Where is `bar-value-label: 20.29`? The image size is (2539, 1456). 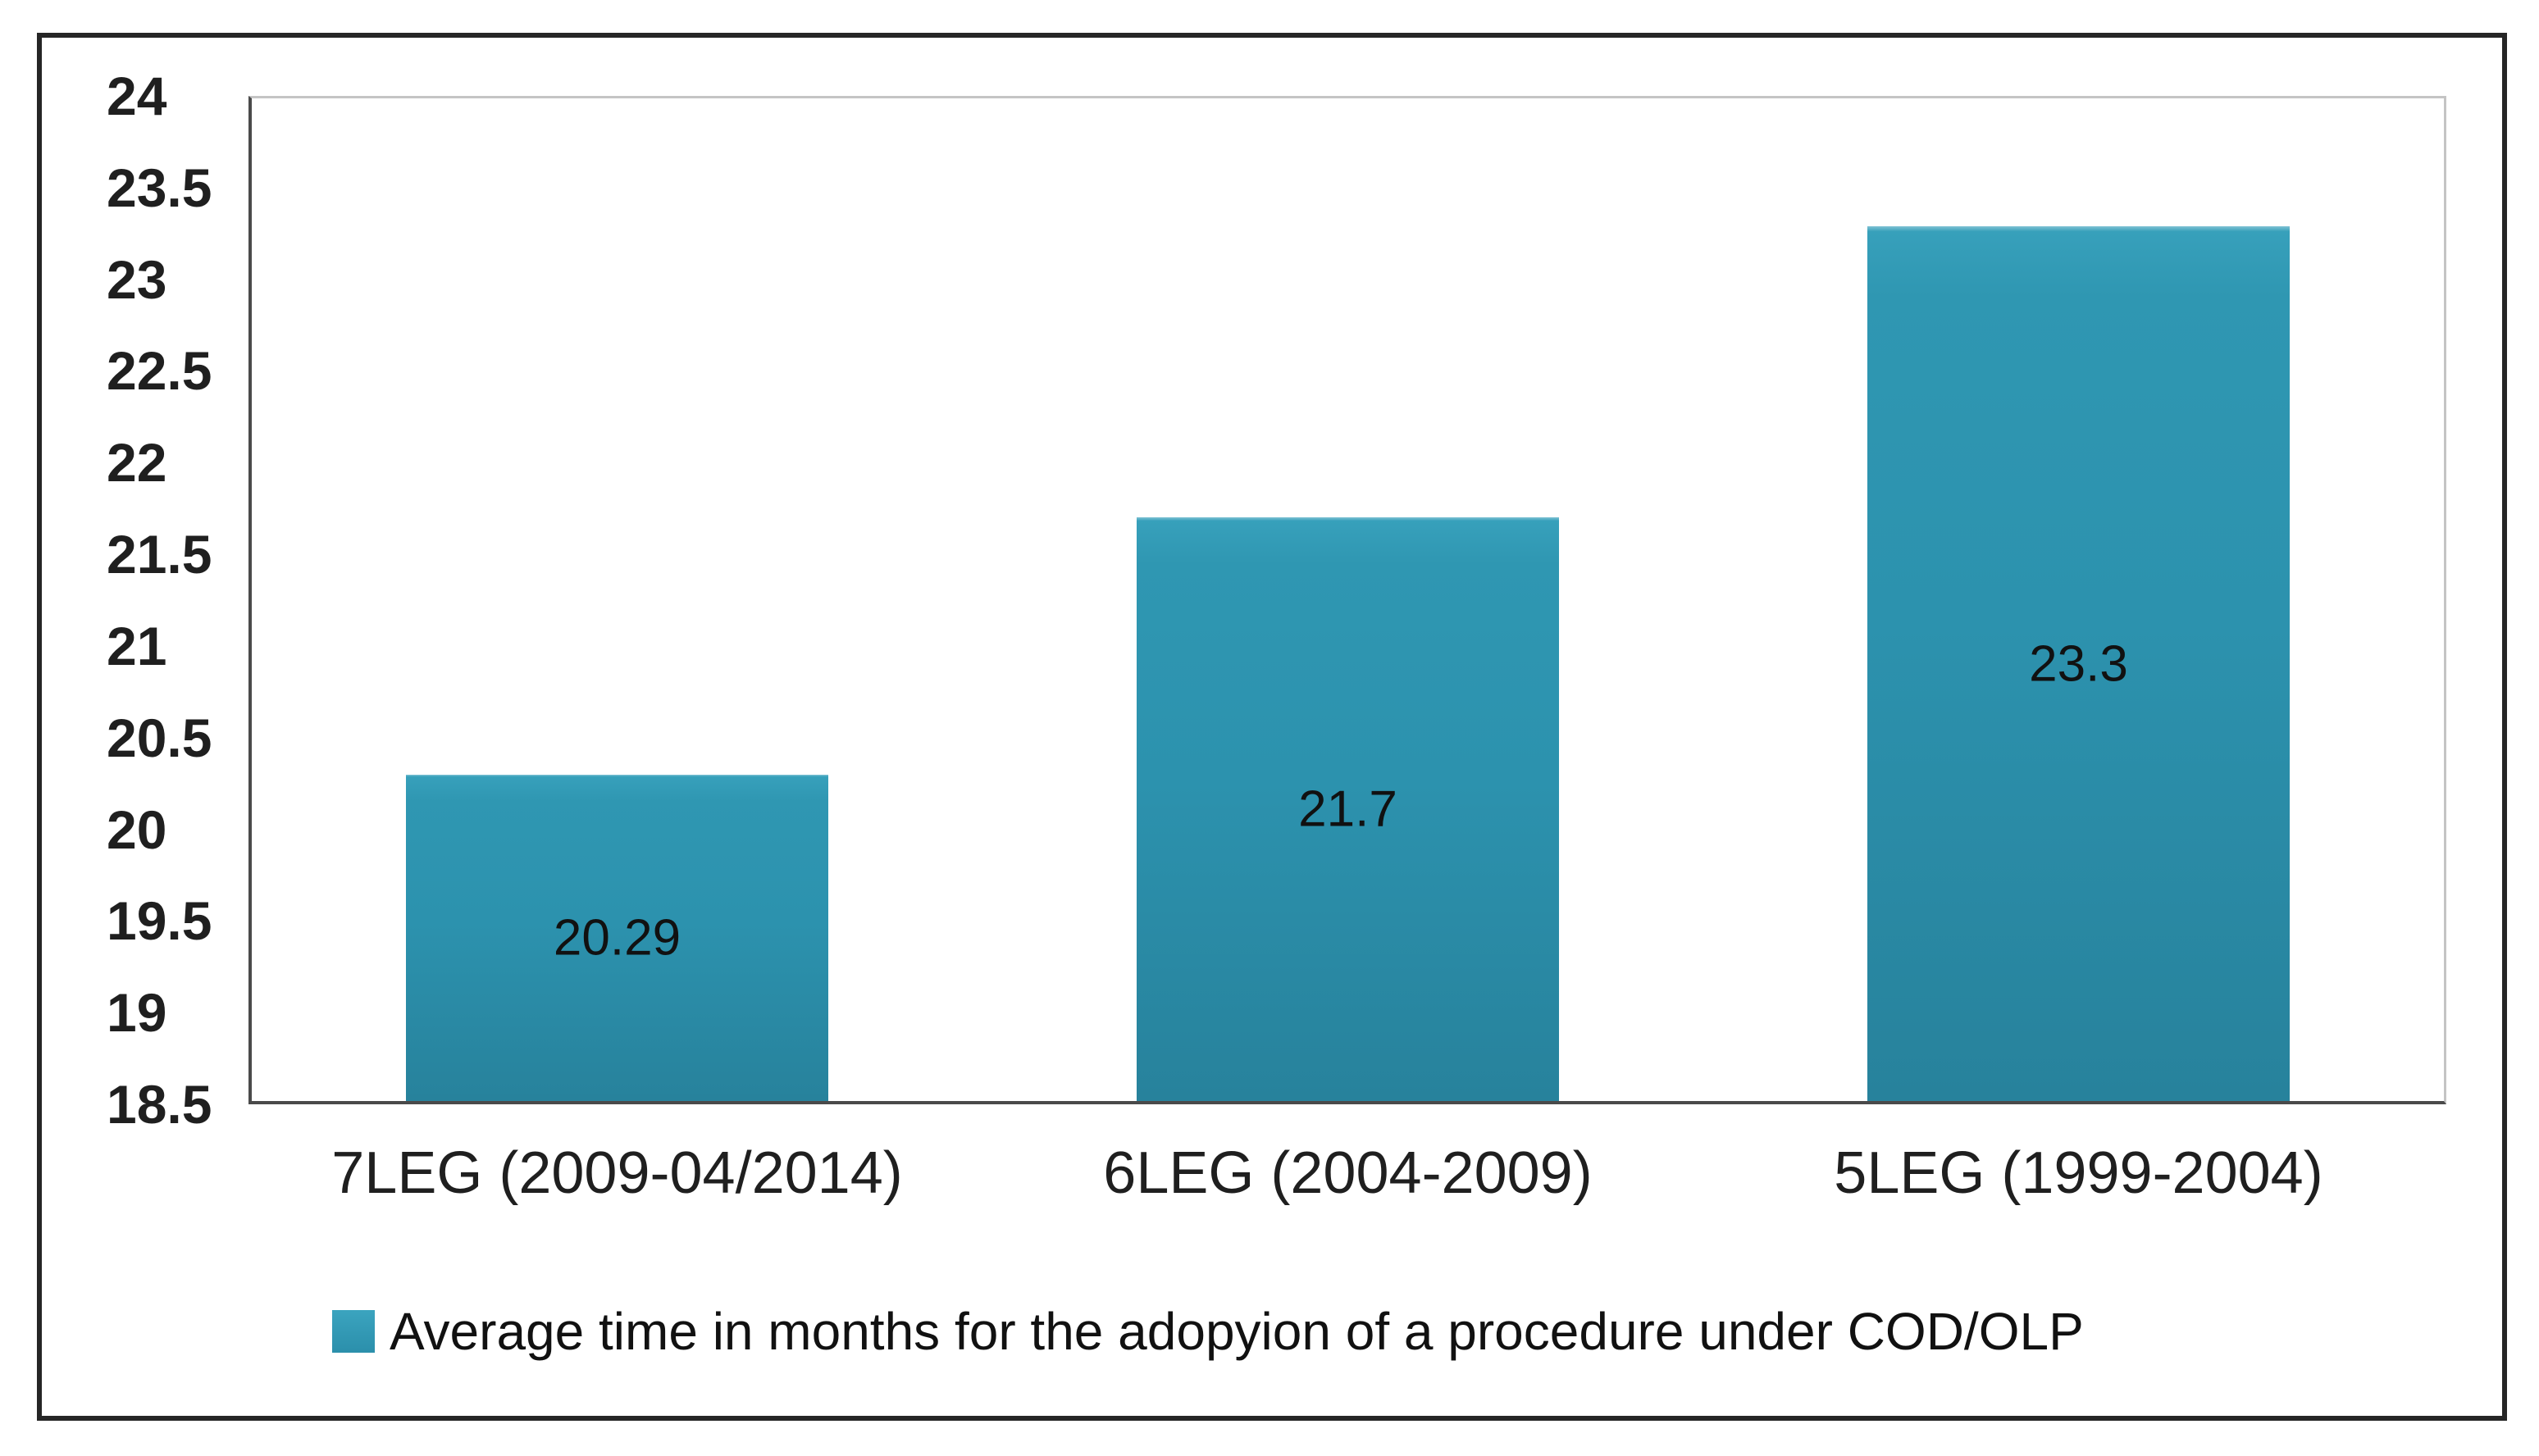 bar-value-label: 20.29 is located at coordinates (617, 938).